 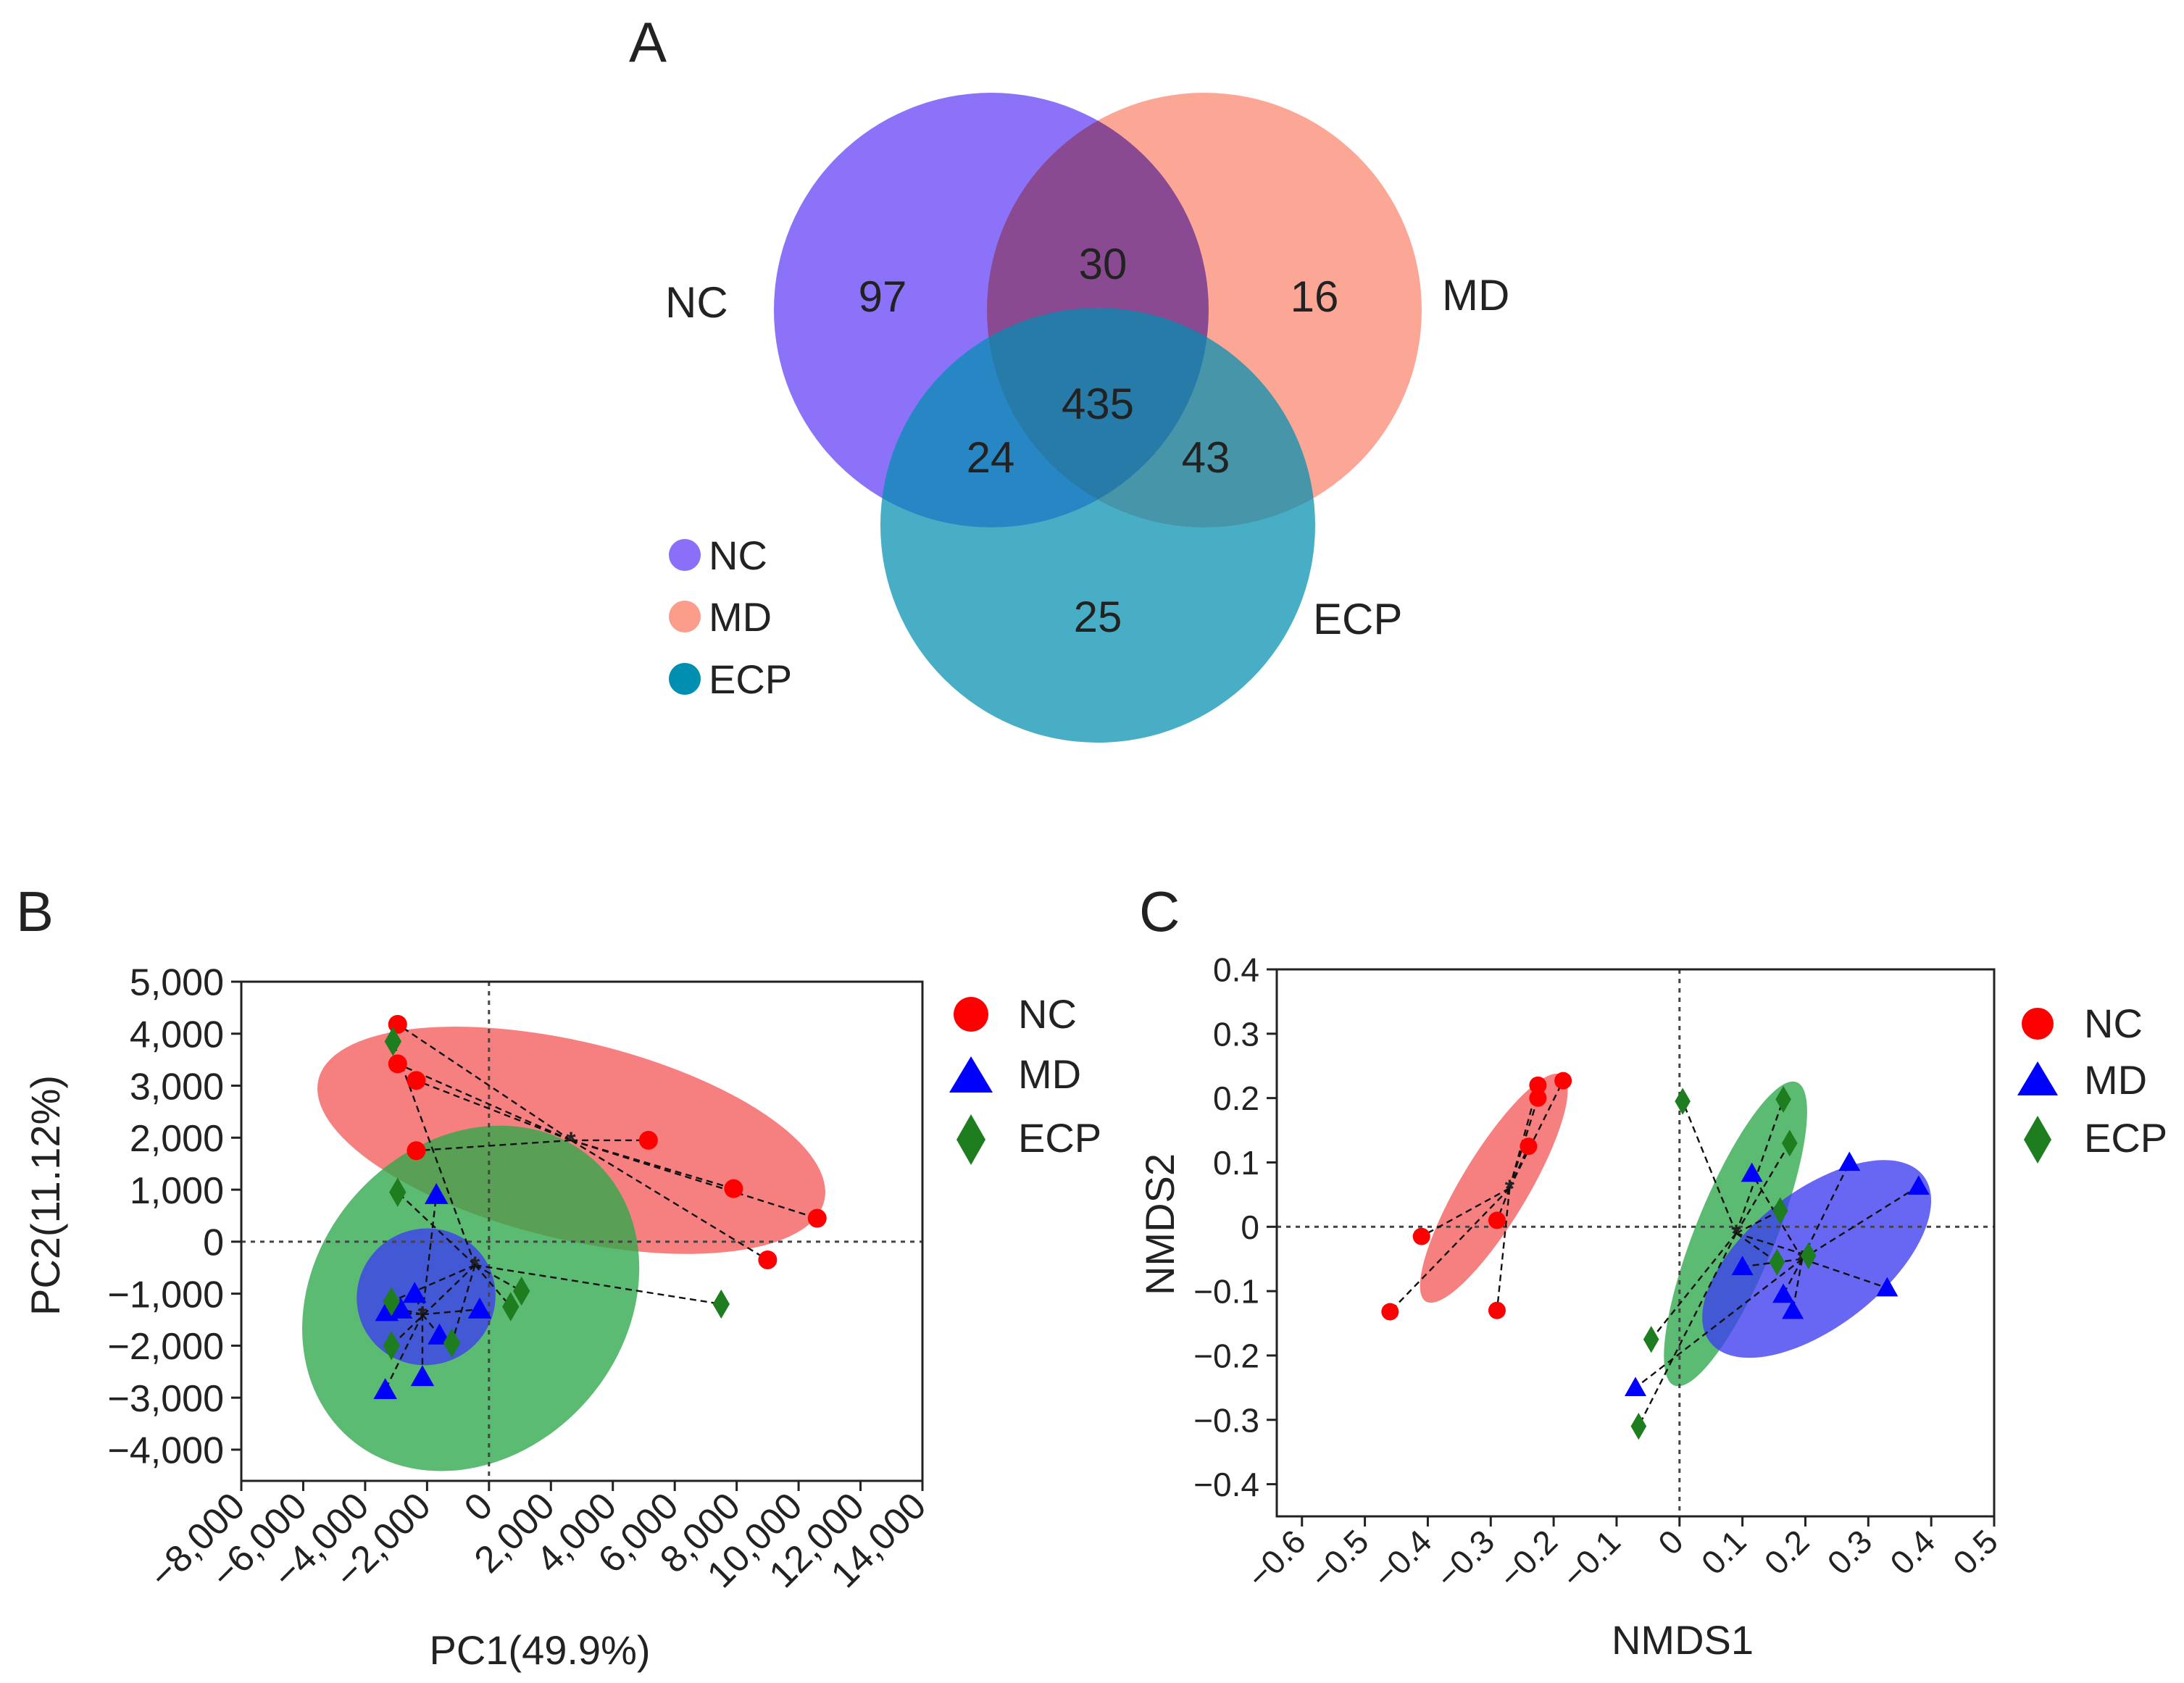 What do you see at coordinates (1236, 1163) in the screenshot?
I see `nmds-y-tick-label-5: 0.1` at bounding box center [1236, 1163].